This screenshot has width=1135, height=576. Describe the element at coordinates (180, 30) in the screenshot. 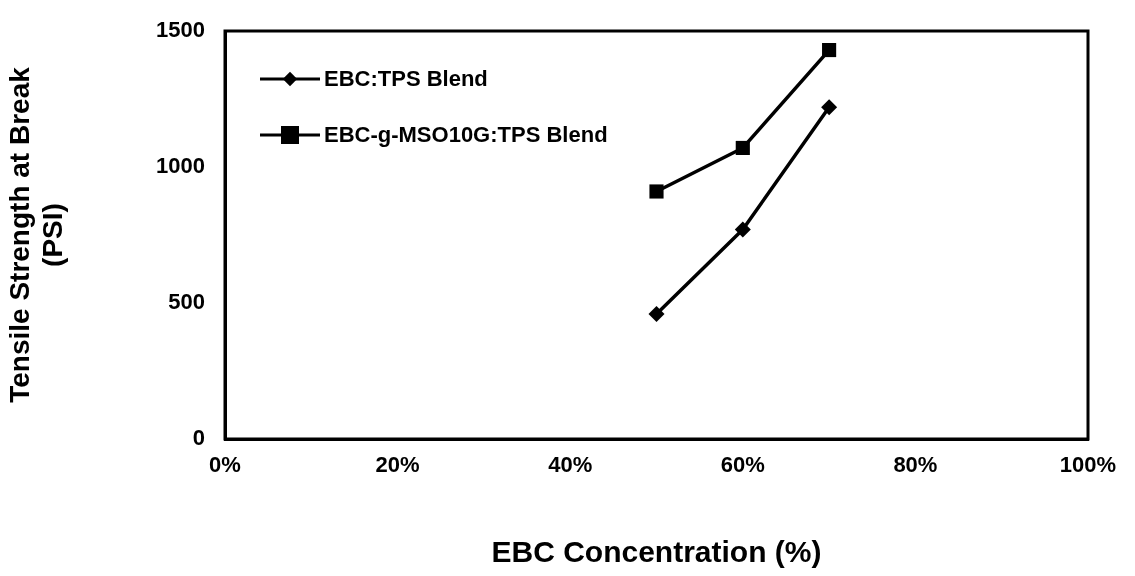

I see `y-tick-label: 1500` at that location.